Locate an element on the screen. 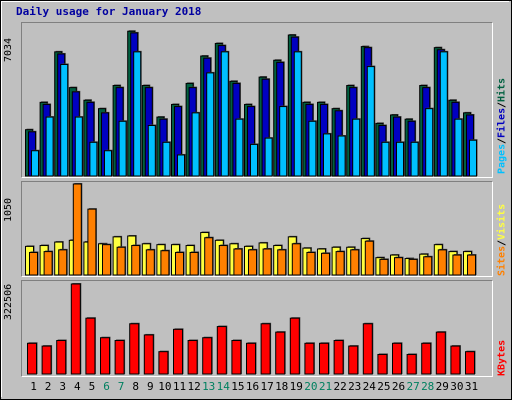 The height and width of the screenshot is (400, 512). x-tick-label: 16 is located at coordinates (252, 386).